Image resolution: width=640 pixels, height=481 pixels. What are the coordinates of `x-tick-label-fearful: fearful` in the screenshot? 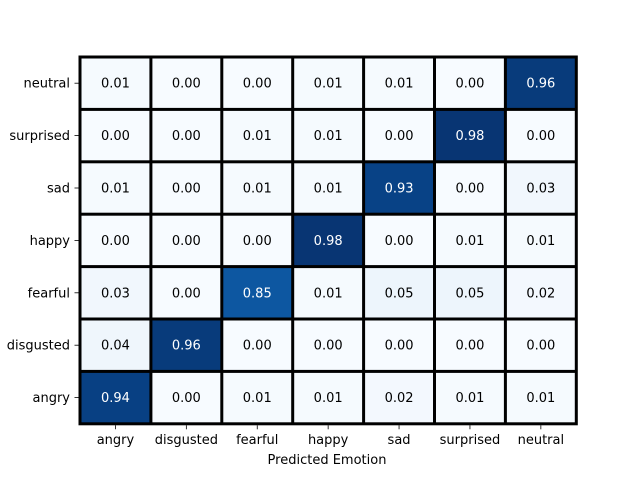 It's located at (257, 440).